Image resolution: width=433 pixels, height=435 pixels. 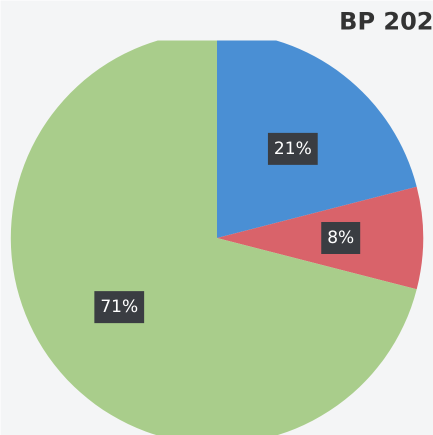 What do you see at coordinates (340, 238) in the screenshot?
I see `data-label: 8%` at bounding box center [340, 238].